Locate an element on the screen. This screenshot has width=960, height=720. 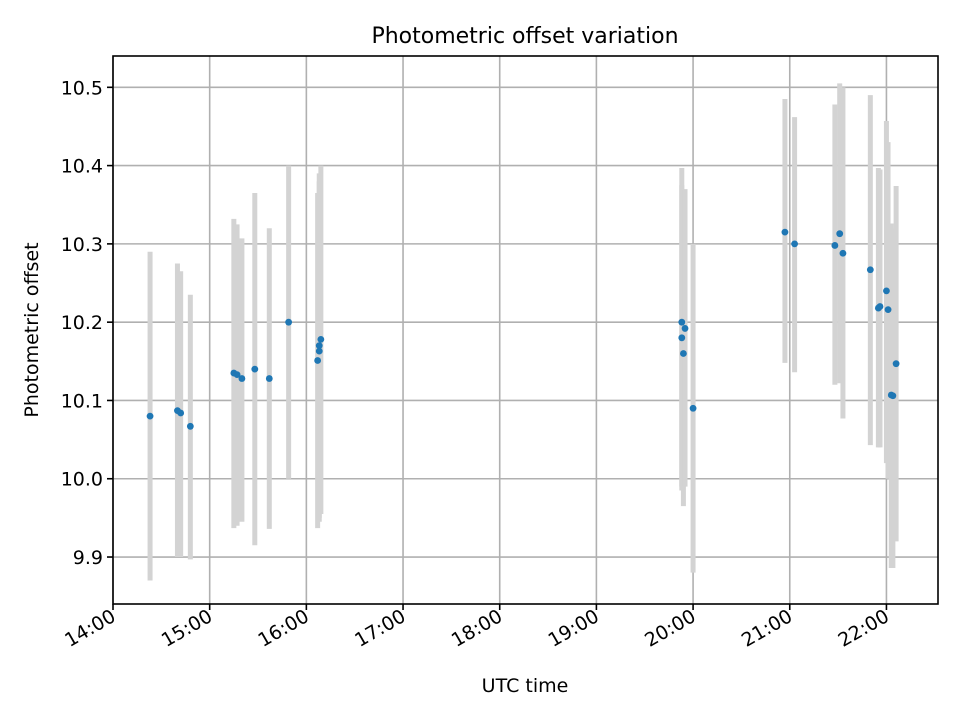
y-tick-label: 10.5 is located at coordinates (82, 88).